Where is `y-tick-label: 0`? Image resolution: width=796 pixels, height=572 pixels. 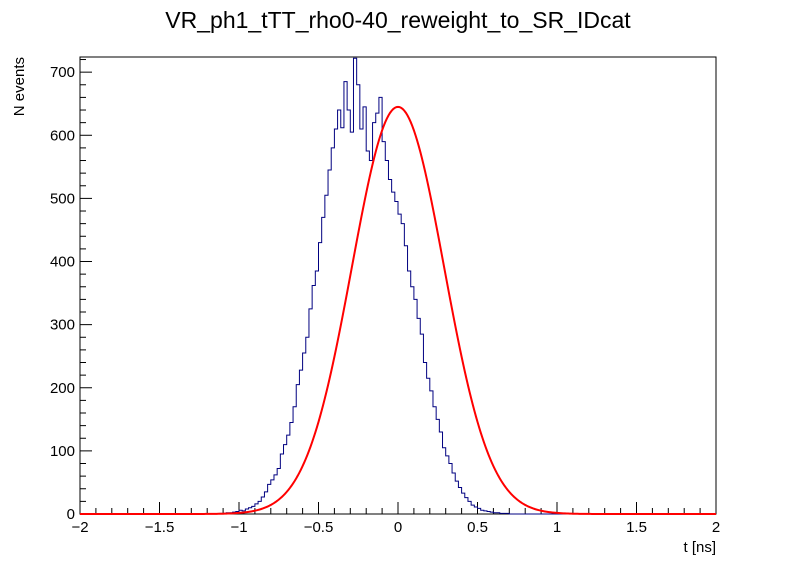 y-tick-label: 0 is located at coordinates (71, 514).